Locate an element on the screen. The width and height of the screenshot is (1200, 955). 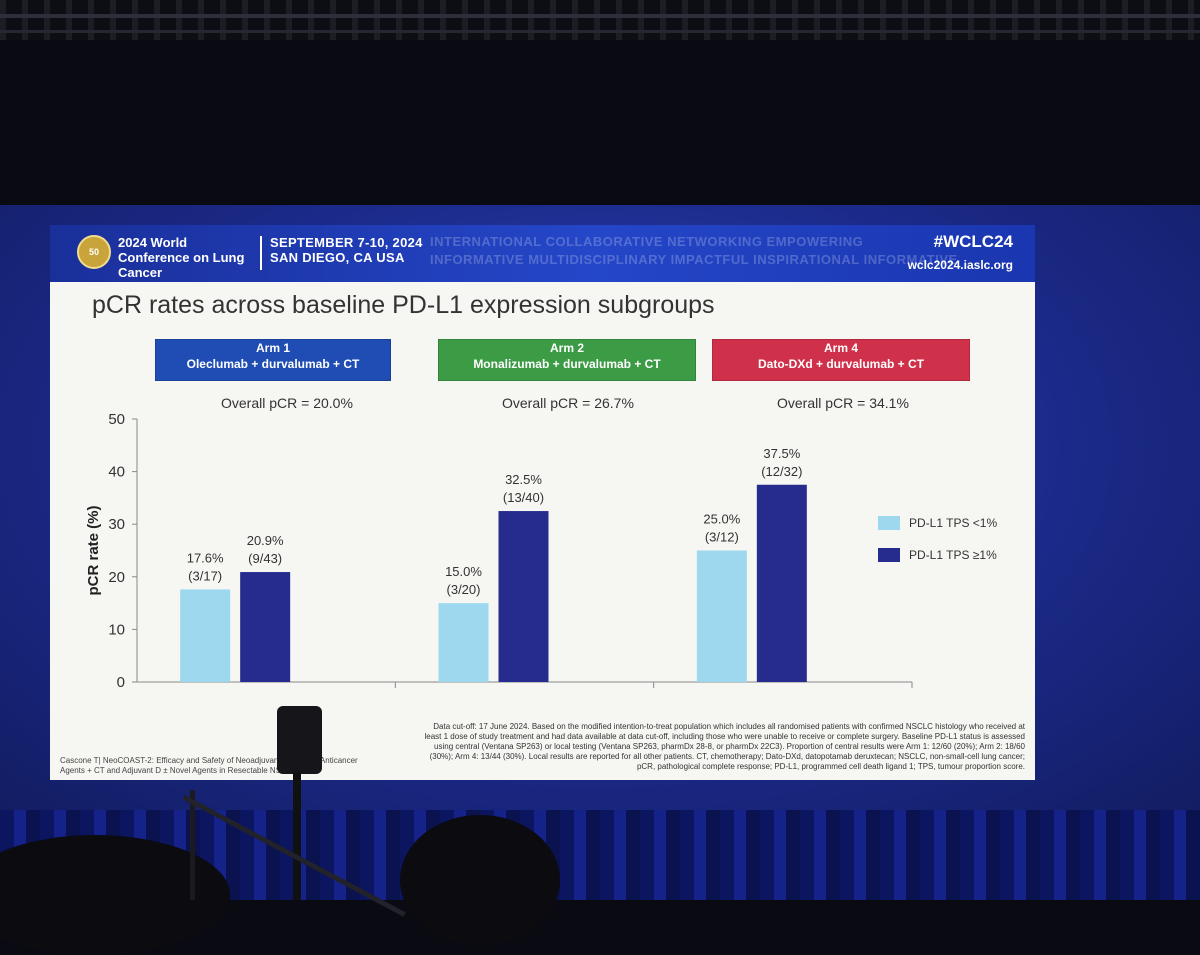
bar-value-label: 37.5% is located at coordinates (781, 453).